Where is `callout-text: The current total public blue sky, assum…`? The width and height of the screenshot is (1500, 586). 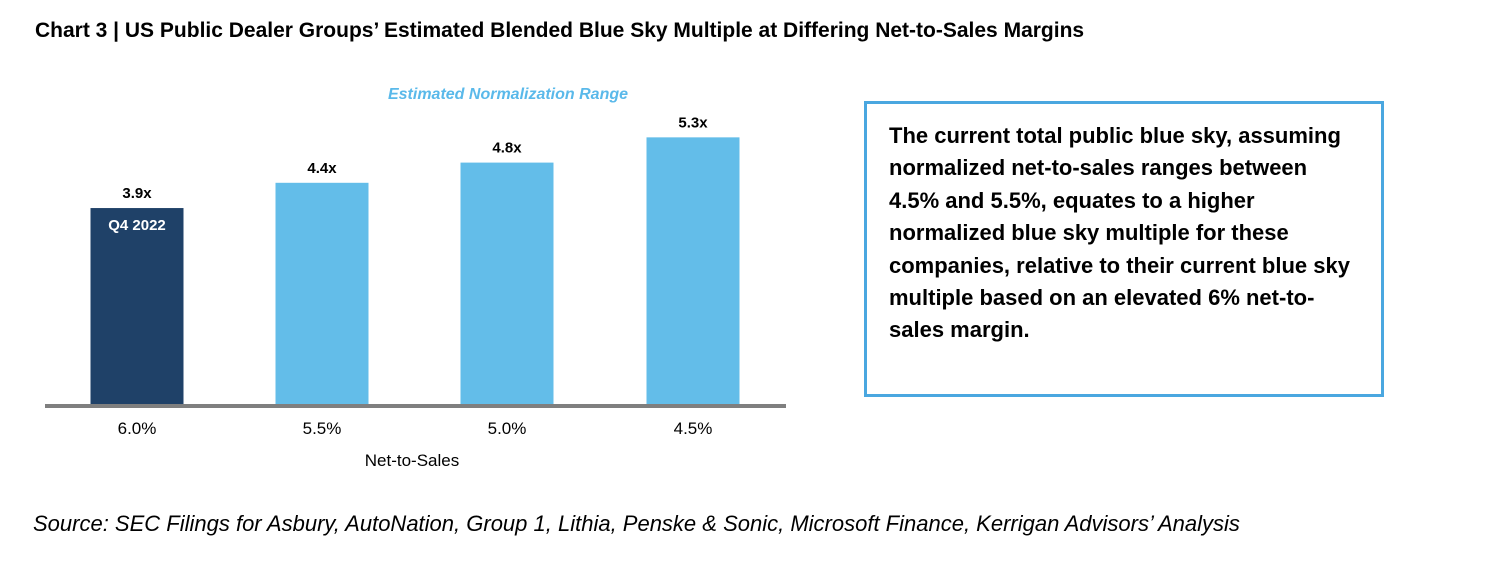
callout-text: The current total public blue sky, assum… is located at coordinates (1119, 233).